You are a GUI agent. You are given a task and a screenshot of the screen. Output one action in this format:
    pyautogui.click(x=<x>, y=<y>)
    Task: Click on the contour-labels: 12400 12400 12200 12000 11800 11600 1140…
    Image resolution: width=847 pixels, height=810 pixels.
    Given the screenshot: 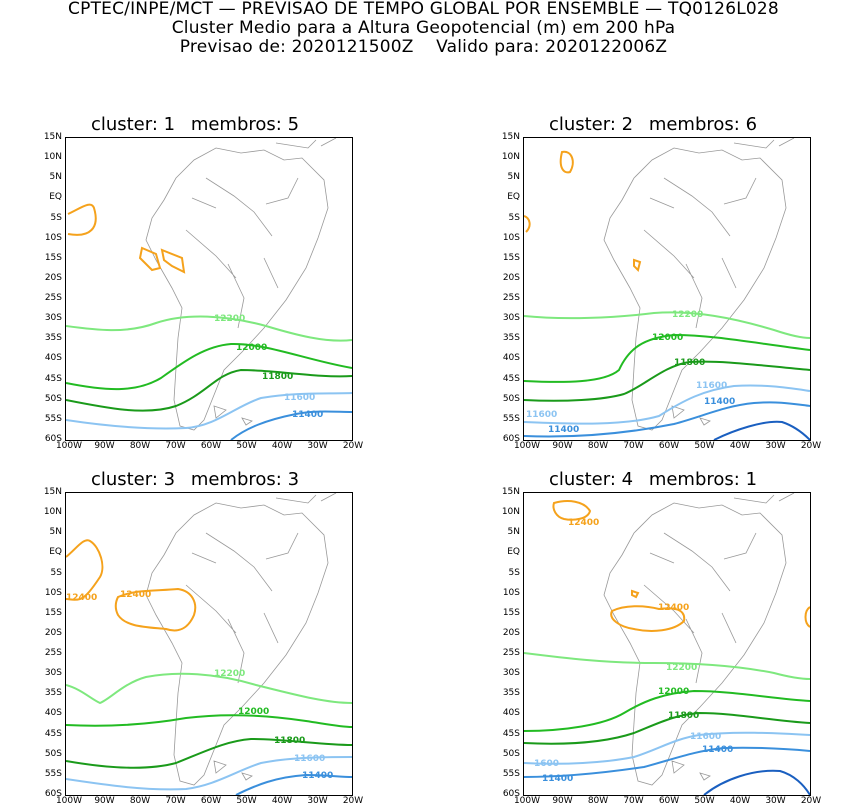 What is the action you would take?
    pyautogui.click(x=199, y=685)
    